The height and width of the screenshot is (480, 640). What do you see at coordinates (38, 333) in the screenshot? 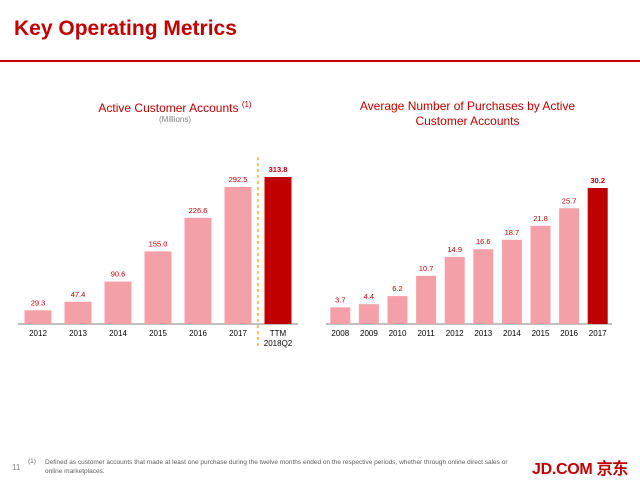
I see `chart1-tick-label-0: 2012` at bounding box center [38, 333].